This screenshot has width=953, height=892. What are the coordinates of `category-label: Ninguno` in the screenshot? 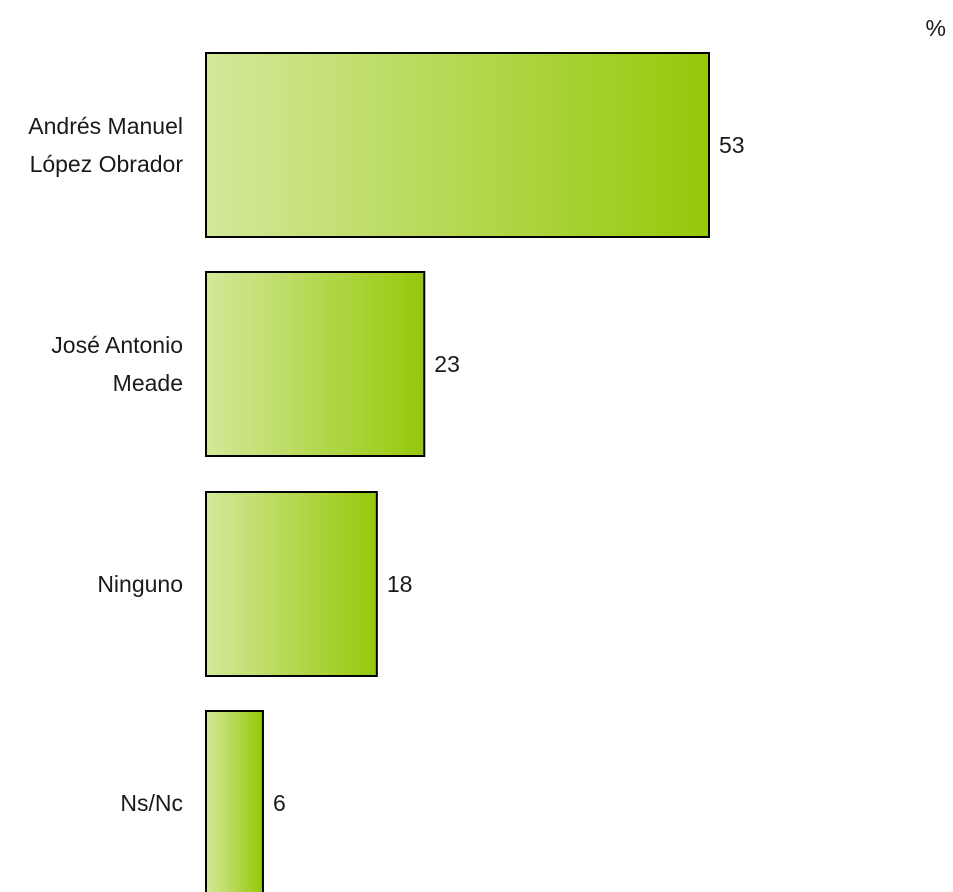 It's located at (140, 584).